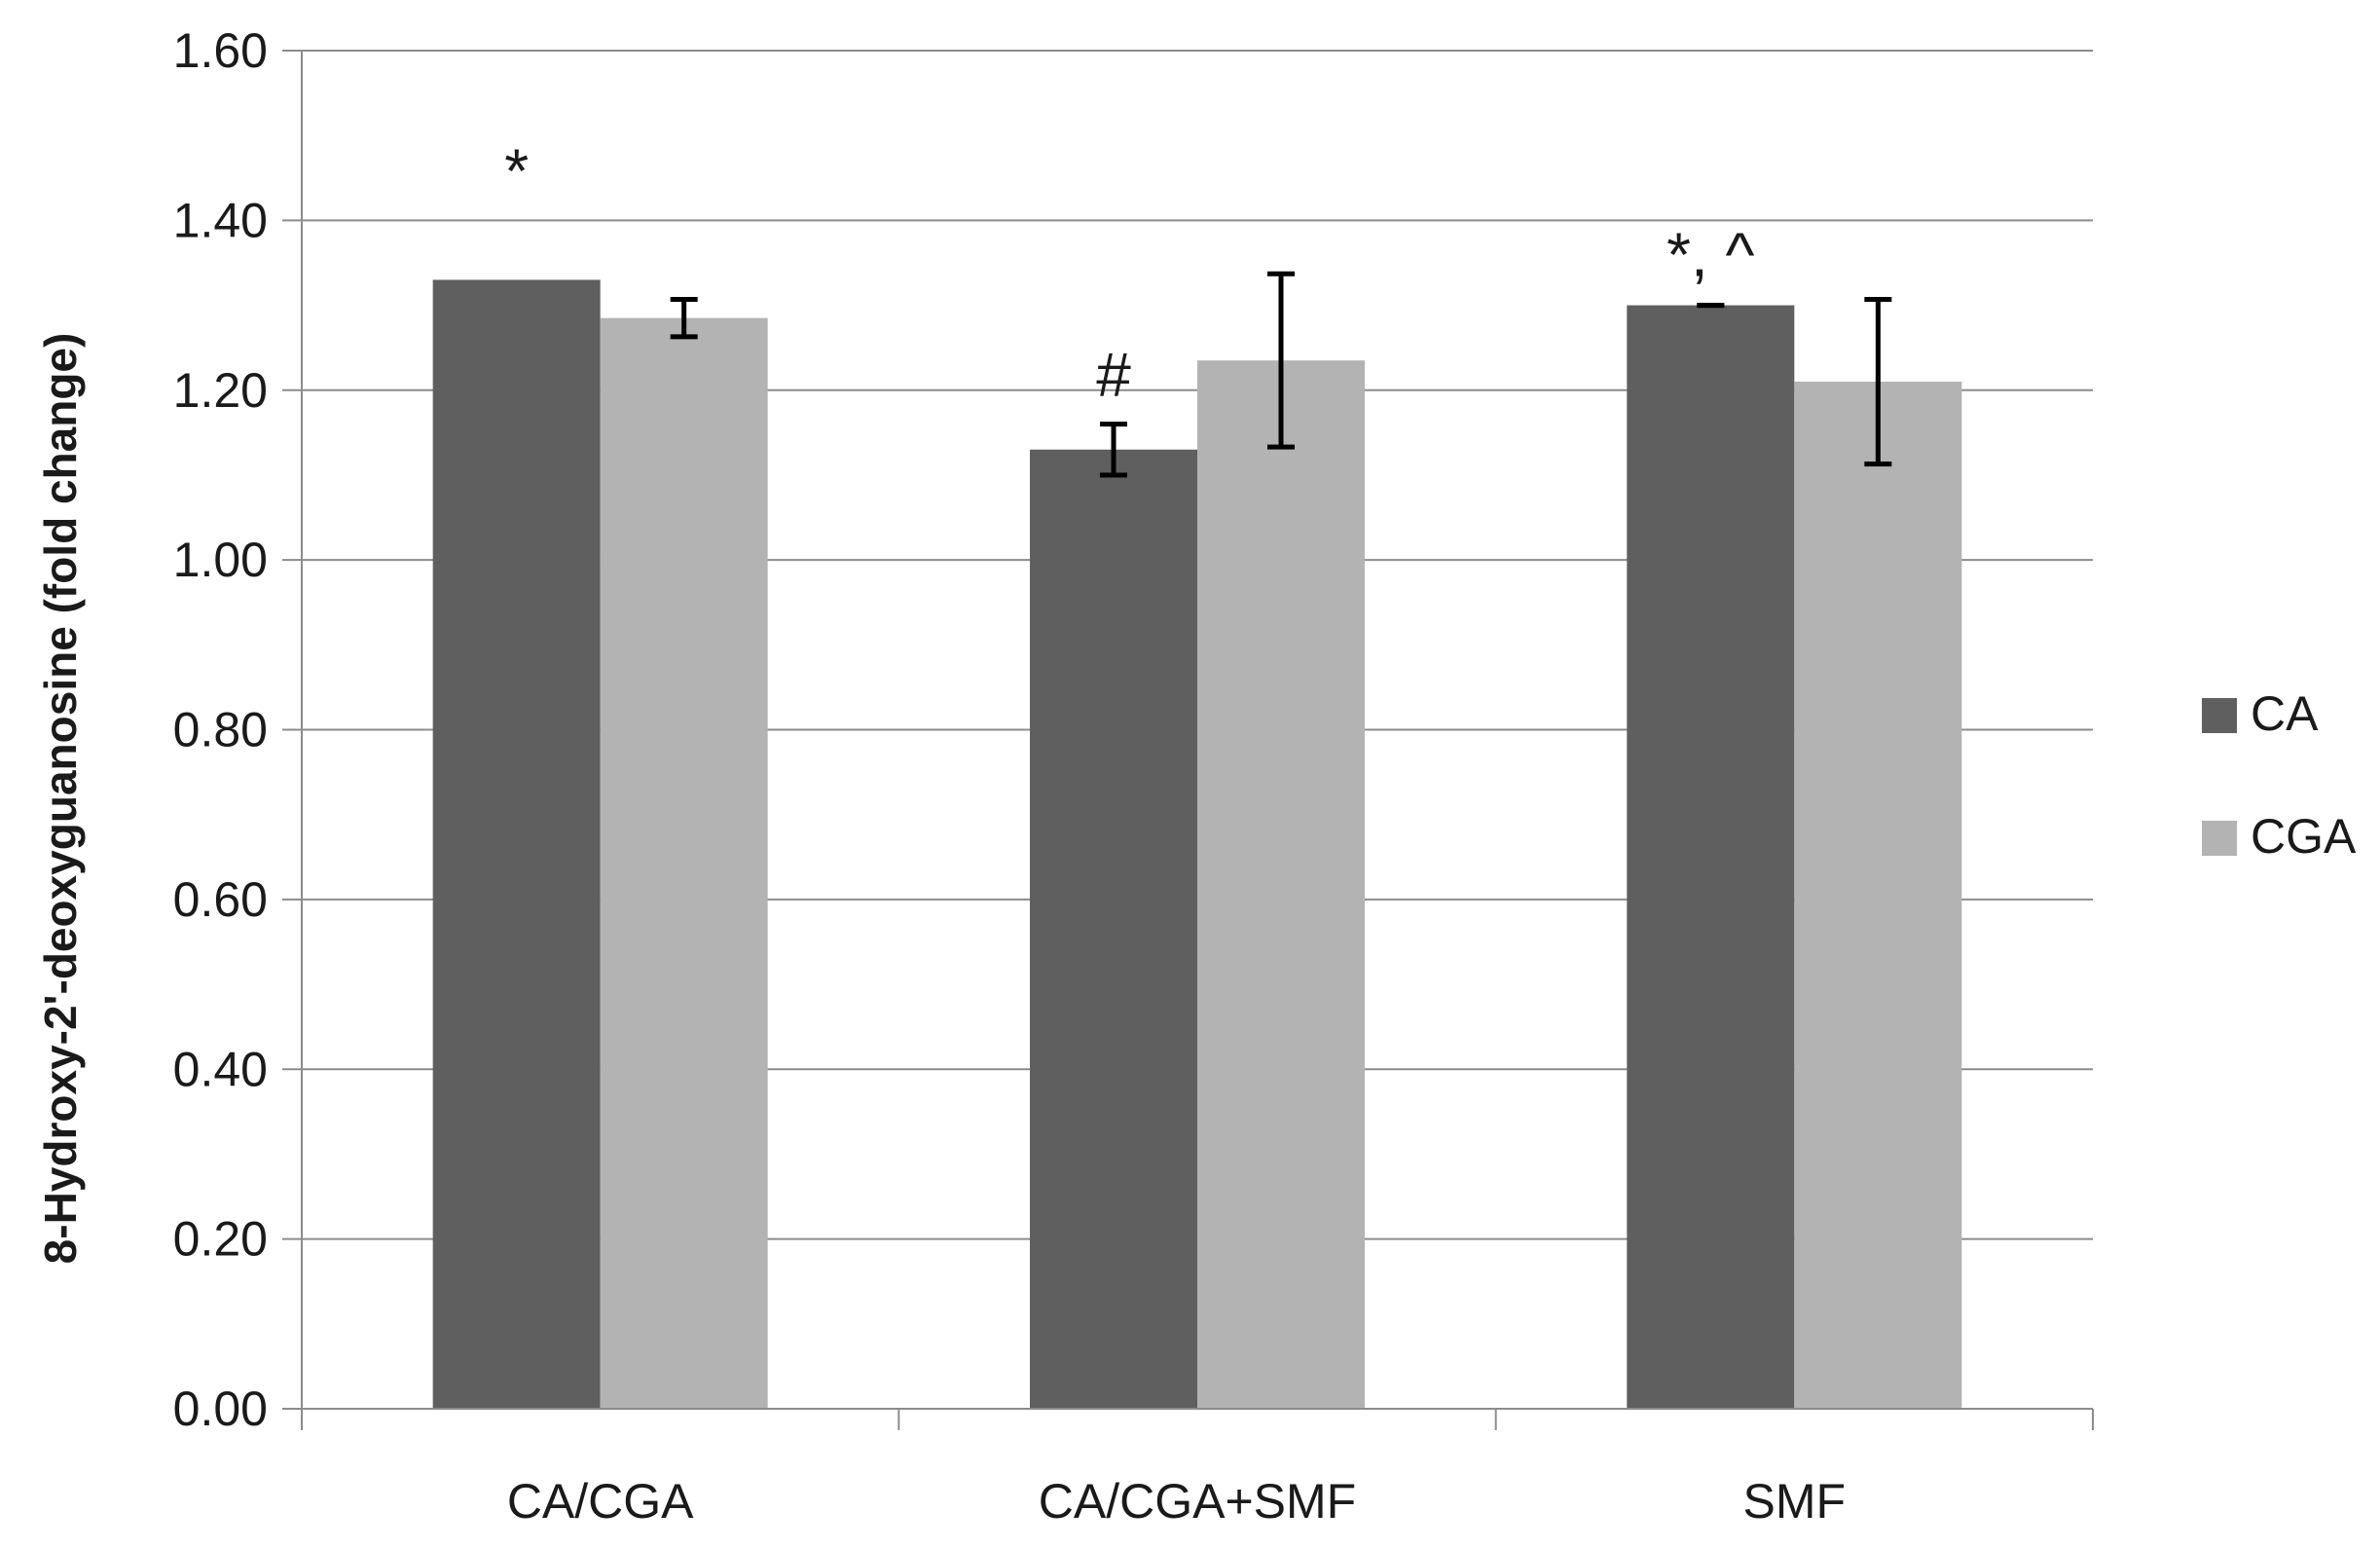 The width and height of the screenshot is (2380, 1548). What do you see at coordinates (1113, 375) in the screenshot?
I see `significance-annotation: #` at bounding box center [1113, 375].